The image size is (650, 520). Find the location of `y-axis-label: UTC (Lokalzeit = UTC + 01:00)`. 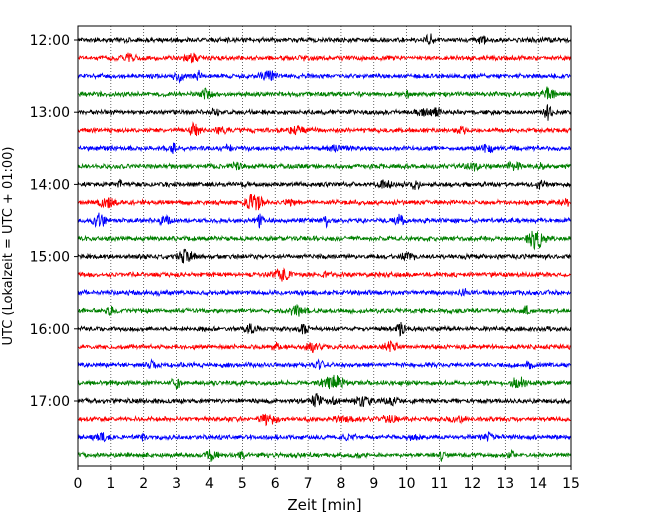

y-axis-label: UTC (Lokalzeit = UTC + 01:00) is located at coordinates (8, 246).